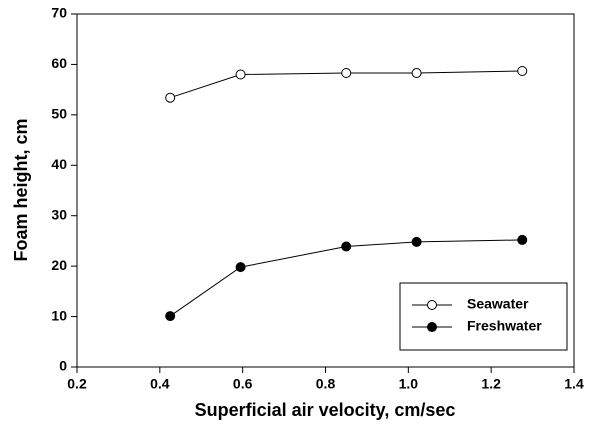 The height and width of the screenshot is (434, 594). What do you see at coordinates (326, 384) in the screenshot?
I see `x-tick-label: 0.8` at bounding box center [326, 384].